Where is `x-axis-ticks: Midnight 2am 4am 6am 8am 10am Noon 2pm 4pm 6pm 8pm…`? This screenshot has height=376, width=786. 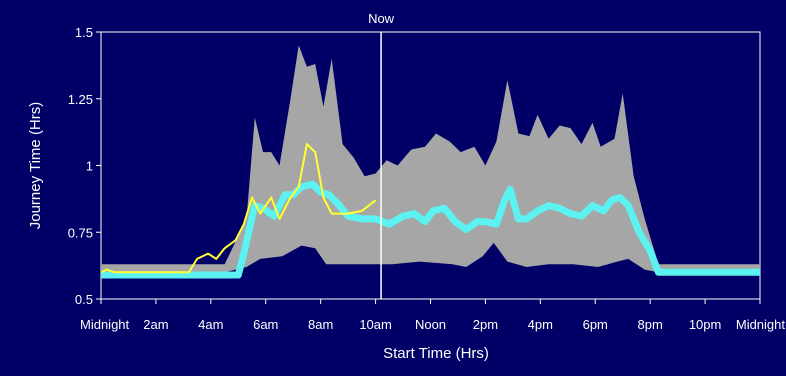 x-axis-ticks: Midnight 2am 4am 6am 8am 10am Noon 2pm 4pm 6pm 8pm… is located at coordinates (432, 315).